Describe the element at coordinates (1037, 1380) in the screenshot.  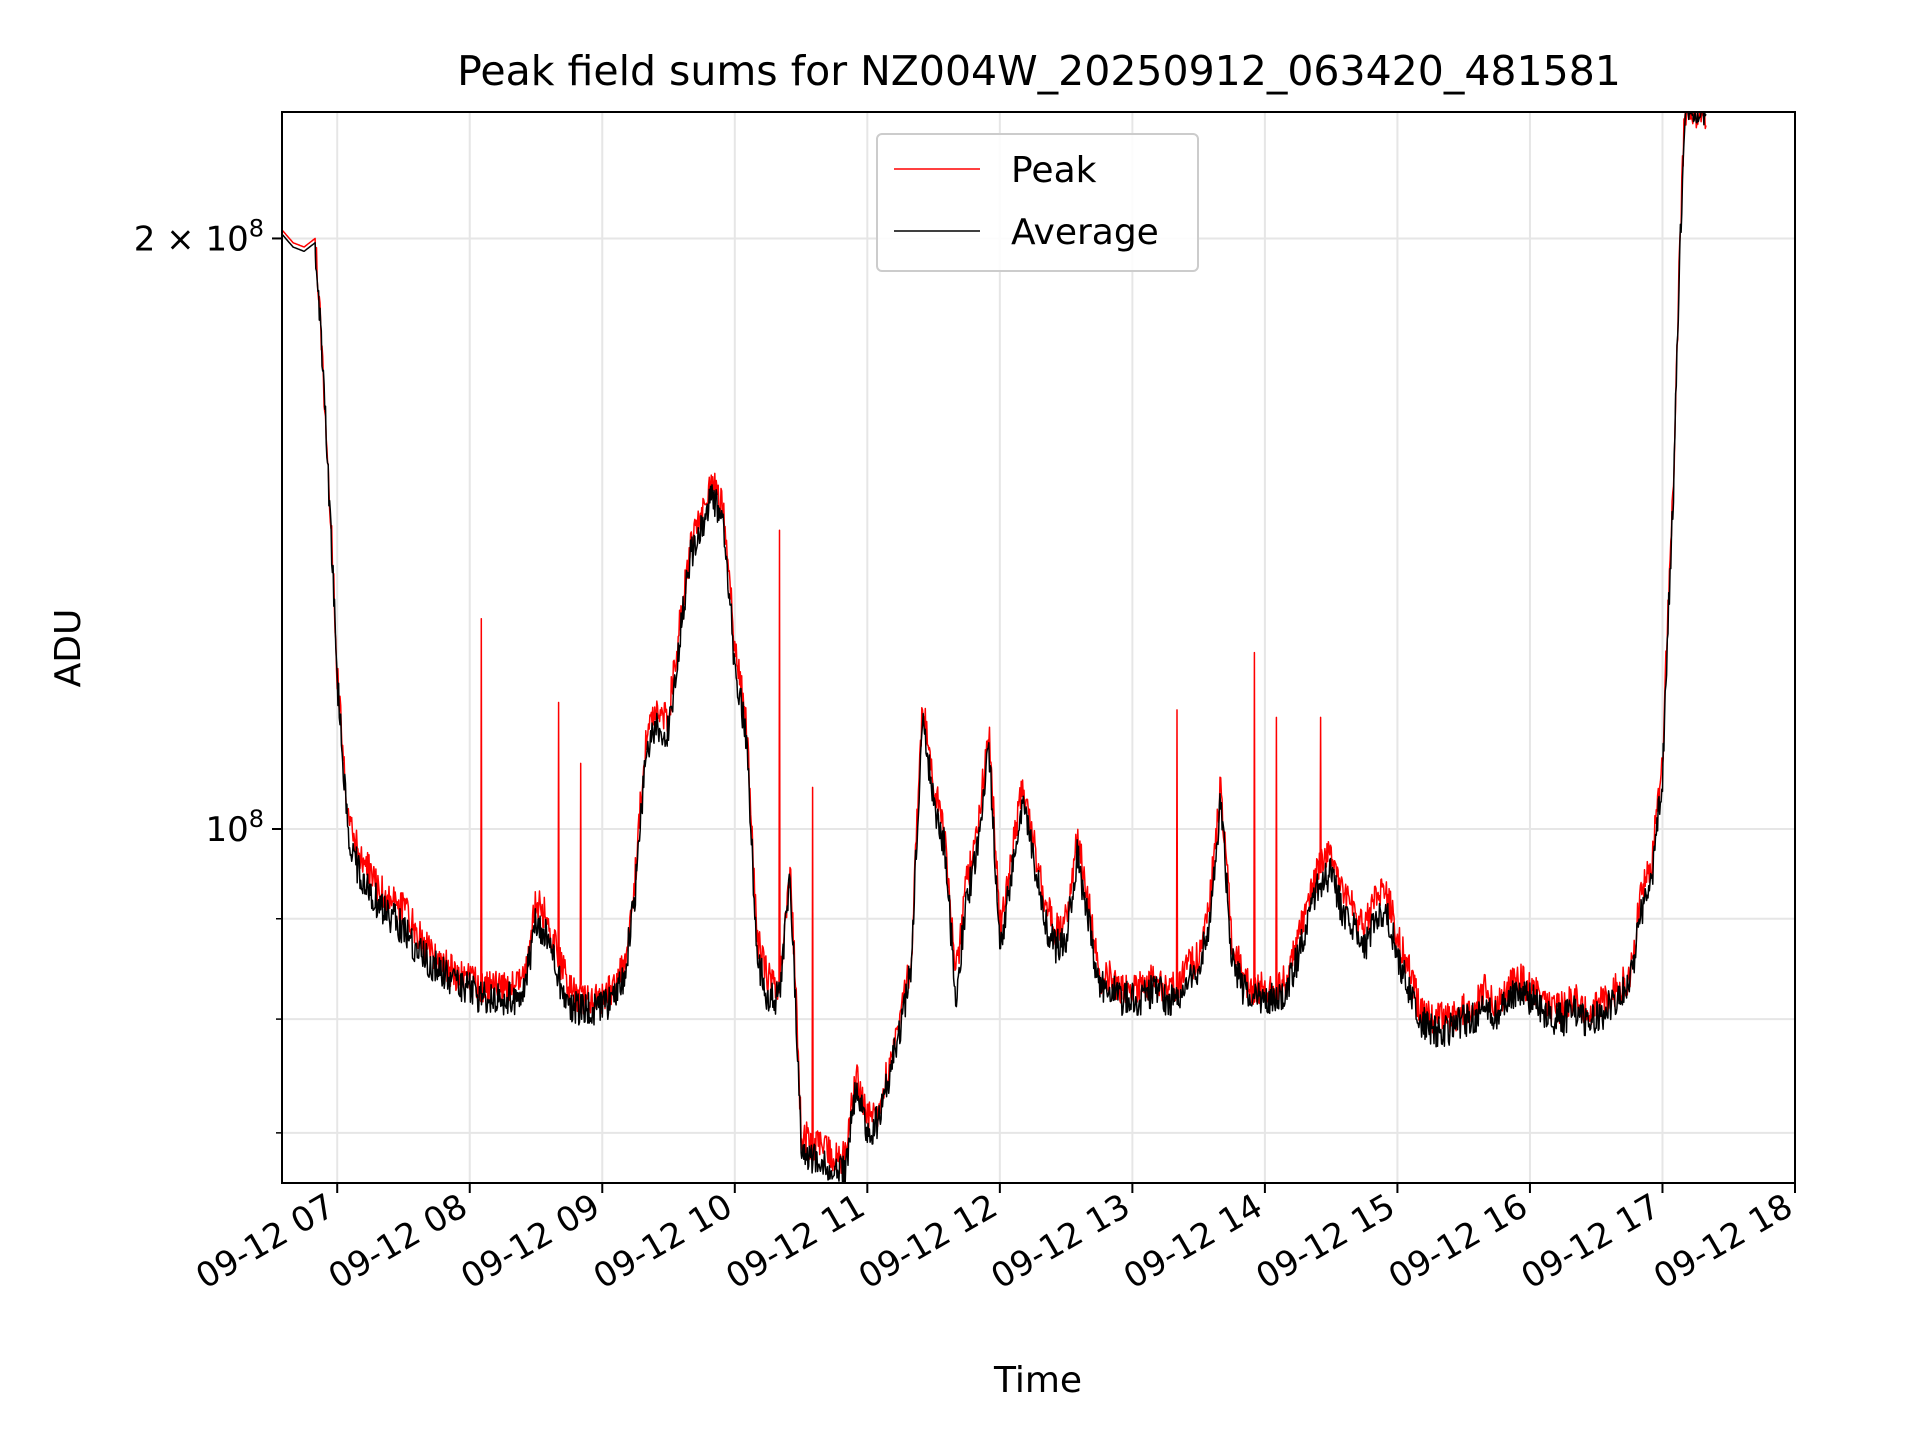
I see `x-axis-label: Time` at that location.